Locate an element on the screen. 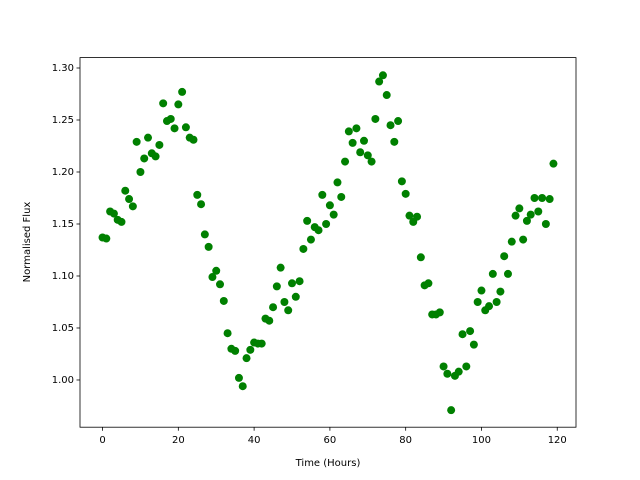  x-tick-label: 120 is located at coordinates (557, 440).